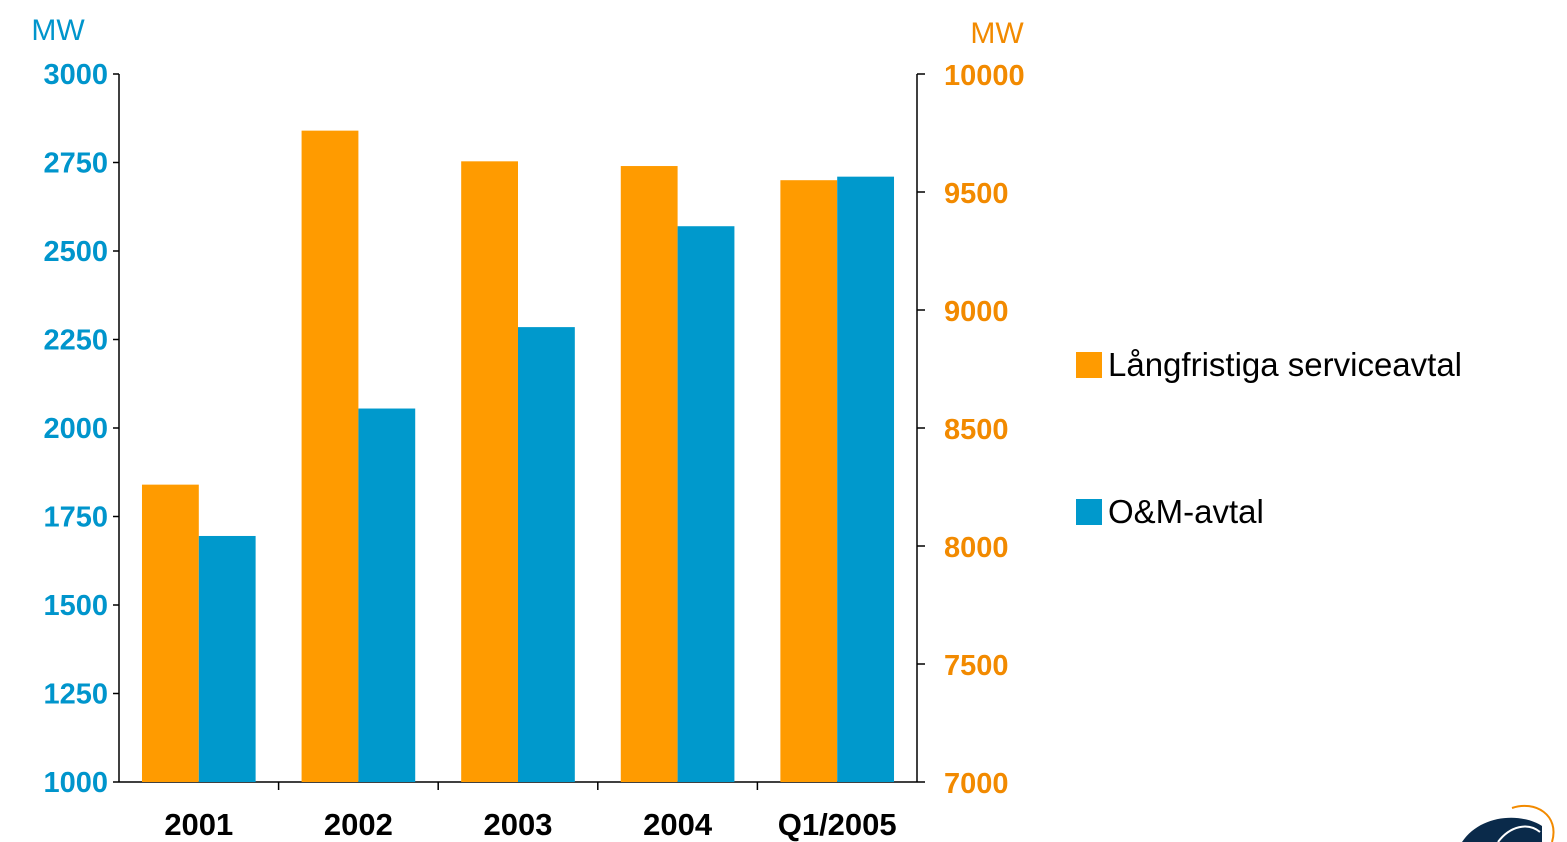 The width and height of the screenshot is (1567, 842). What do you see at coordinates (198, 824) in the screenshot?
I see `category-label: 2001` at bounding box center [198, 824].